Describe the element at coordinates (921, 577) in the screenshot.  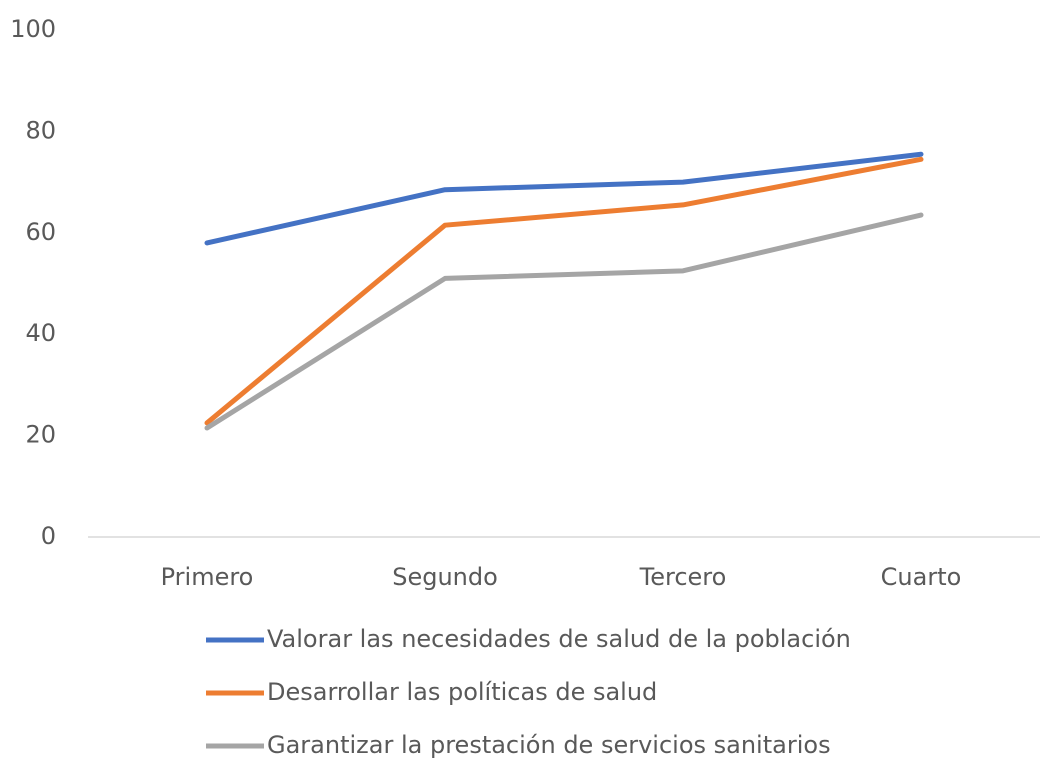
I see `x-tick-label: Cuarto` at that location.